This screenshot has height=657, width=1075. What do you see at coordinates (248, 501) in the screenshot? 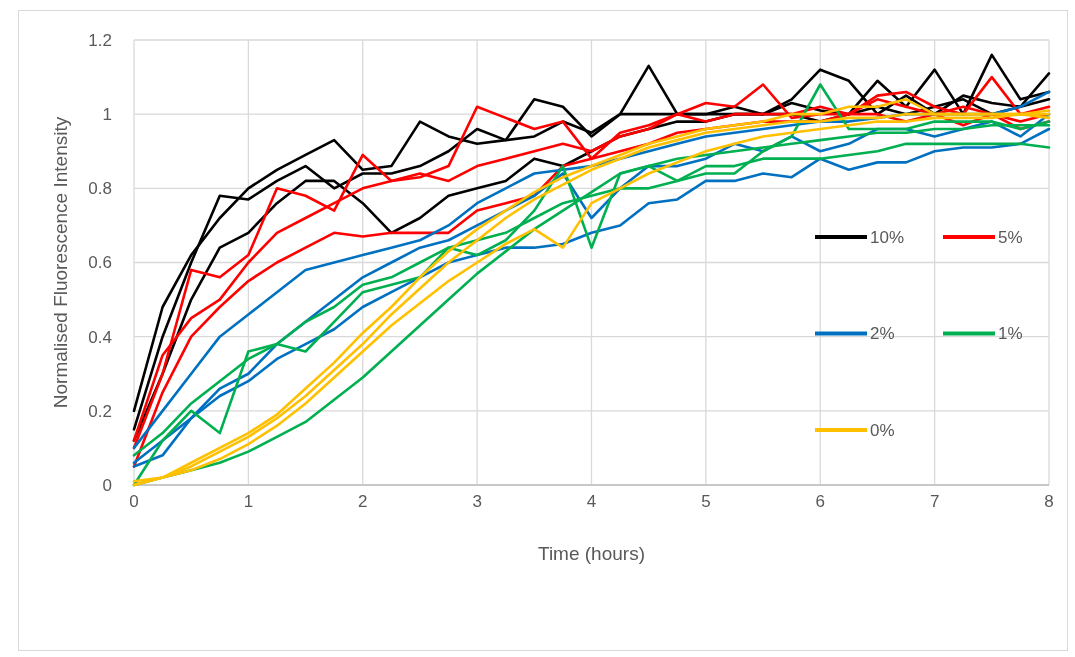
I see `x-tick-label: 1` at bounding box center [248, 501].